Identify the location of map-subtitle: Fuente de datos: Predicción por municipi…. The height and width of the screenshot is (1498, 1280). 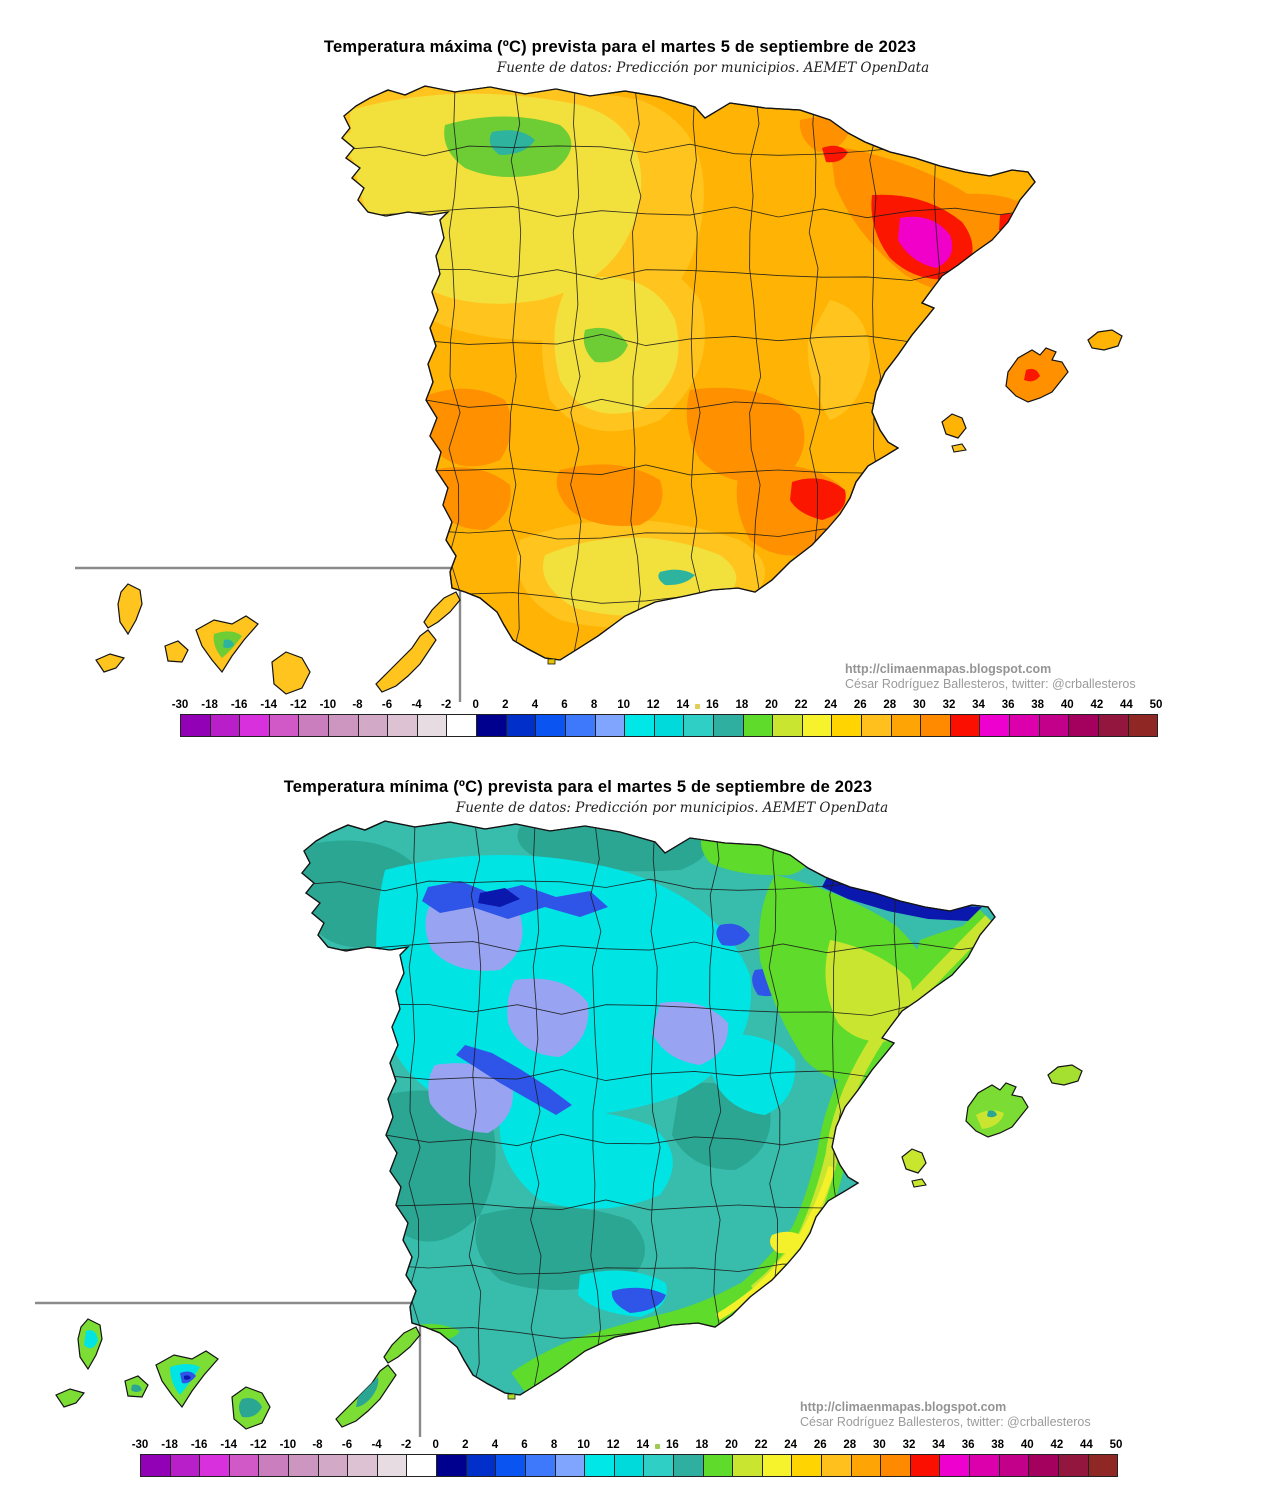
(672, 808).